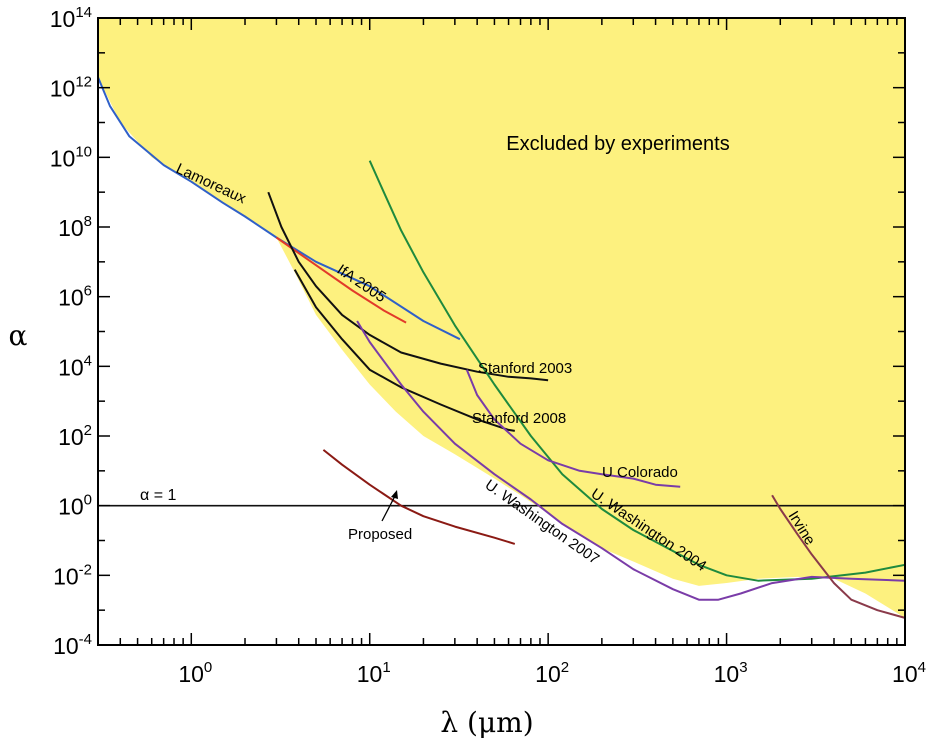  I want to click on label-u-colorado: U Colorado, so click(640, 472).